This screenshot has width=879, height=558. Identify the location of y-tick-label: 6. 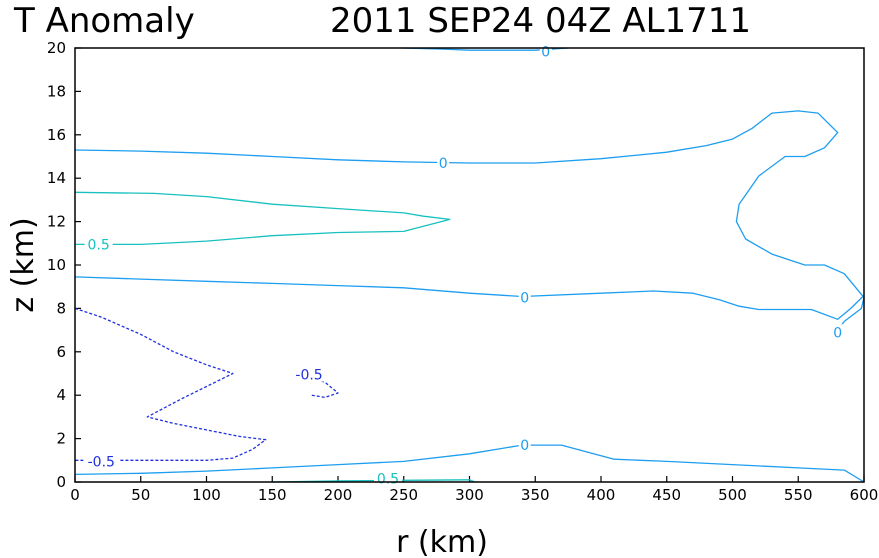
(61, 352).